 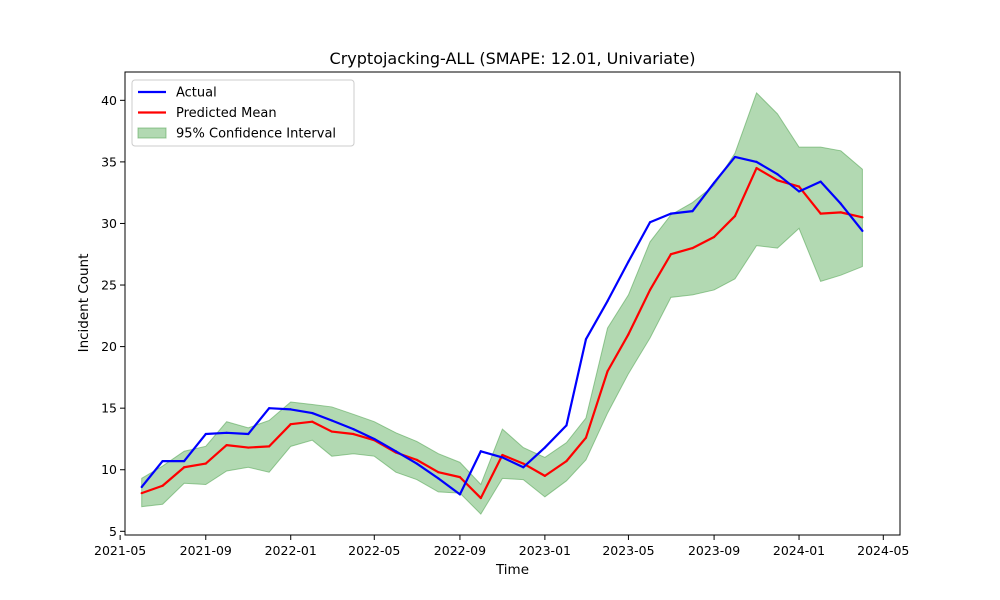 I want to click on x-tick-label: 2021-05, so click(x=120, y=550).